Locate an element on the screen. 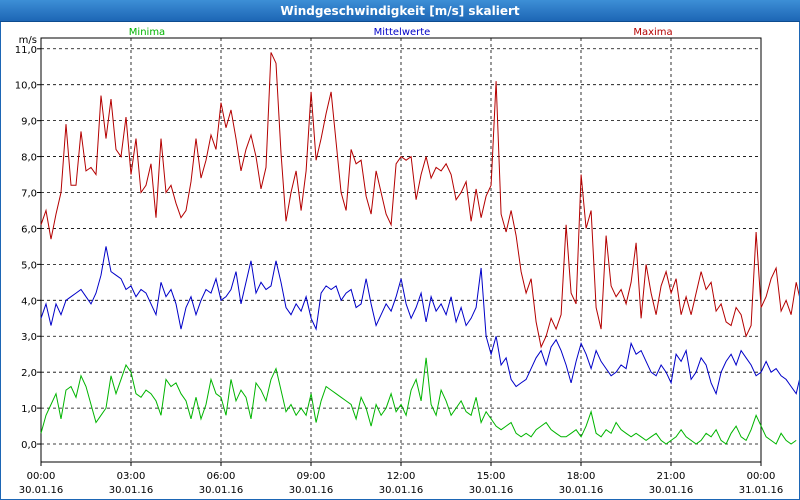  x-tick-time: 12:00 is located at coordinates (401, 476).